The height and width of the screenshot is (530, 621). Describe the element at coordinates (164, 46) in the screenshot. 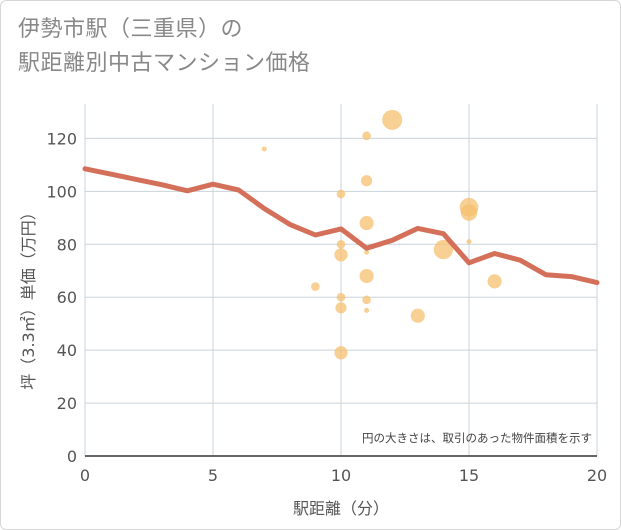

I see `chart-title: 伊勢市駅（三重県）の 駅距離別中古マンション価格` at that location.